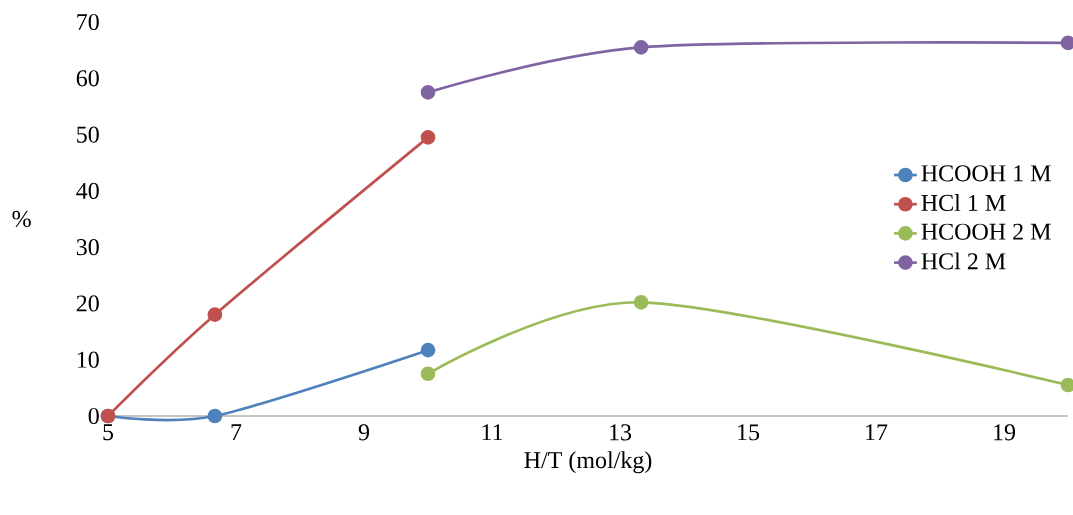 The width and height of the screenshot is (1073, 515). Describe the element at coordinates (21, 219) in the screenshot. I see `y-axis-title: %` at that location.